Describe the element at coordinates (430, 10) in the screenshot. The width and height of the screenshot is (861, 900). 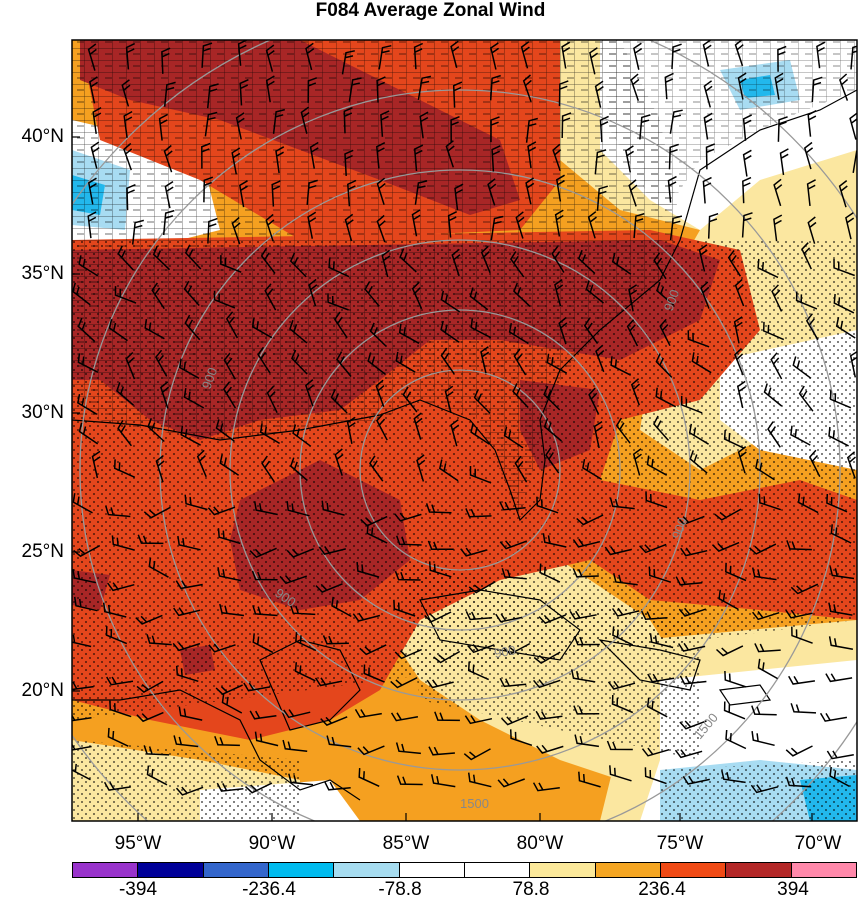
I see `map-title: F084 Average Zonal Wind` at that location.